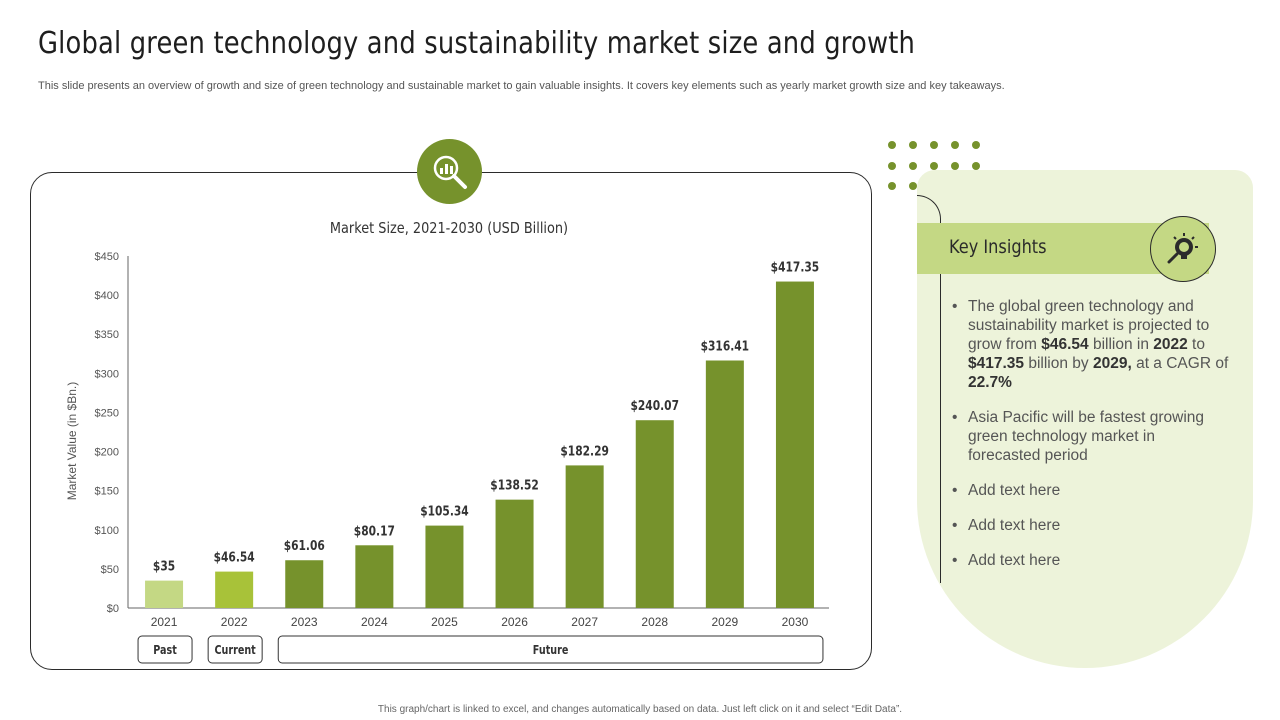  What do you see at coordinates (107, 453) in the screenshot?
I see `y-tick-label: $200` at bounding box center [107, 453].